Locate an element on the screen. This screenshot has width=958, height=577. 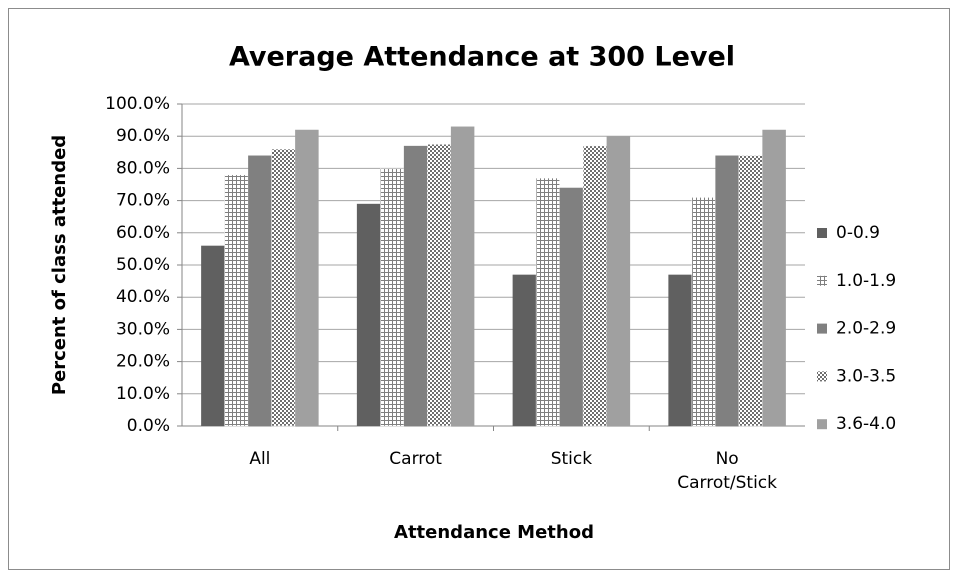
y-tick-label: 10.0% is located at coordinates (143, 394).